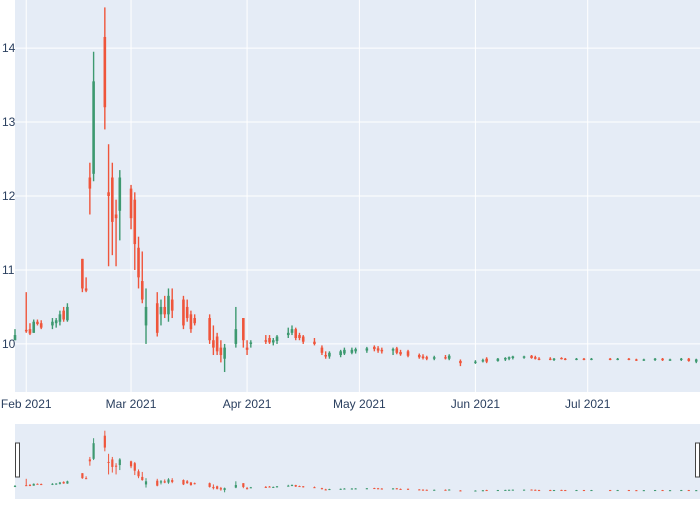 This screenshot has height=505, width=700. I want to click on range-slider-right-handle, so click(697, 460).